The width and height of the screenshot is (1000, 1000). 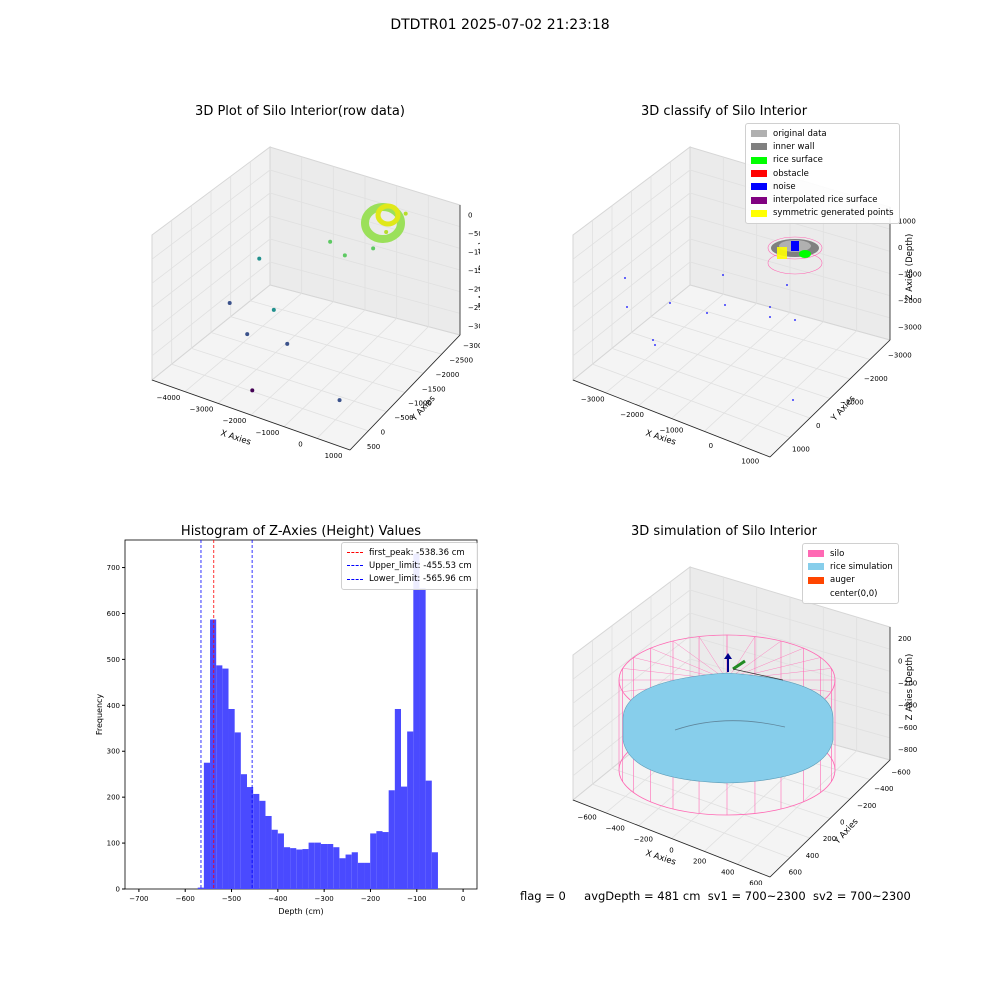 What do you see at coordinates (474, 234) in the screenshot?
I see `z-tick-label: −500` at bounding box center [474, 234].